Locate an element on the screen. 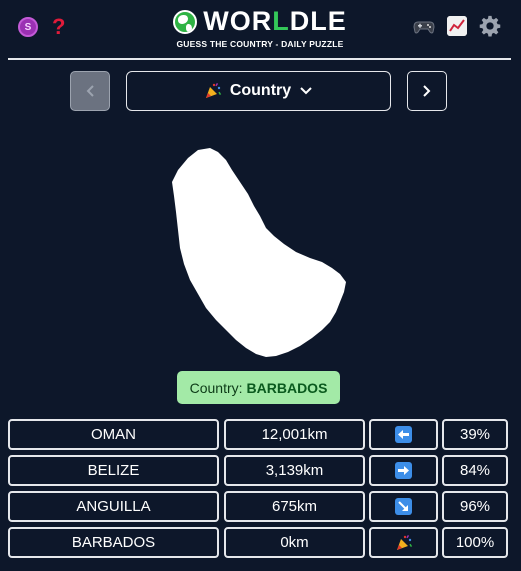 This screenshot has height=571, width=521. arrow-left-icon is located at coordinates (403, 434).